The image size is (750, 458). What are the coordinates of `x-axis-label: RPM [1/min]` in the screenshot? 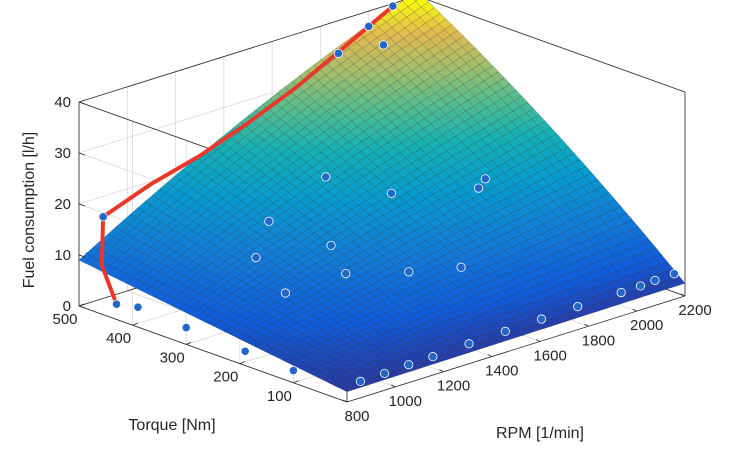 It's located at (540, 433).